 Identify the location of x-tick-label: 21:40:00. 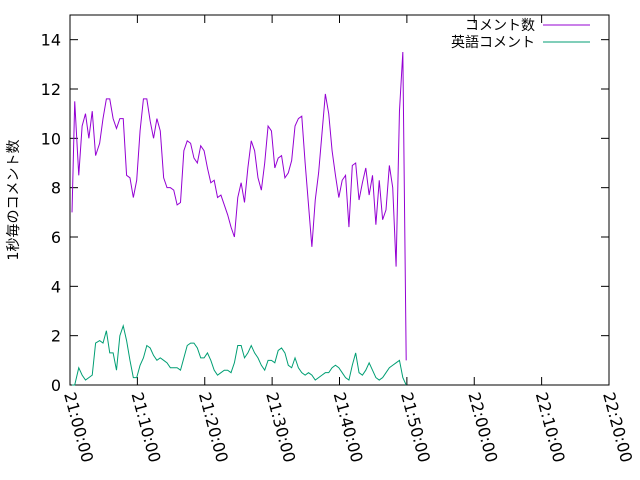
(348, 427).